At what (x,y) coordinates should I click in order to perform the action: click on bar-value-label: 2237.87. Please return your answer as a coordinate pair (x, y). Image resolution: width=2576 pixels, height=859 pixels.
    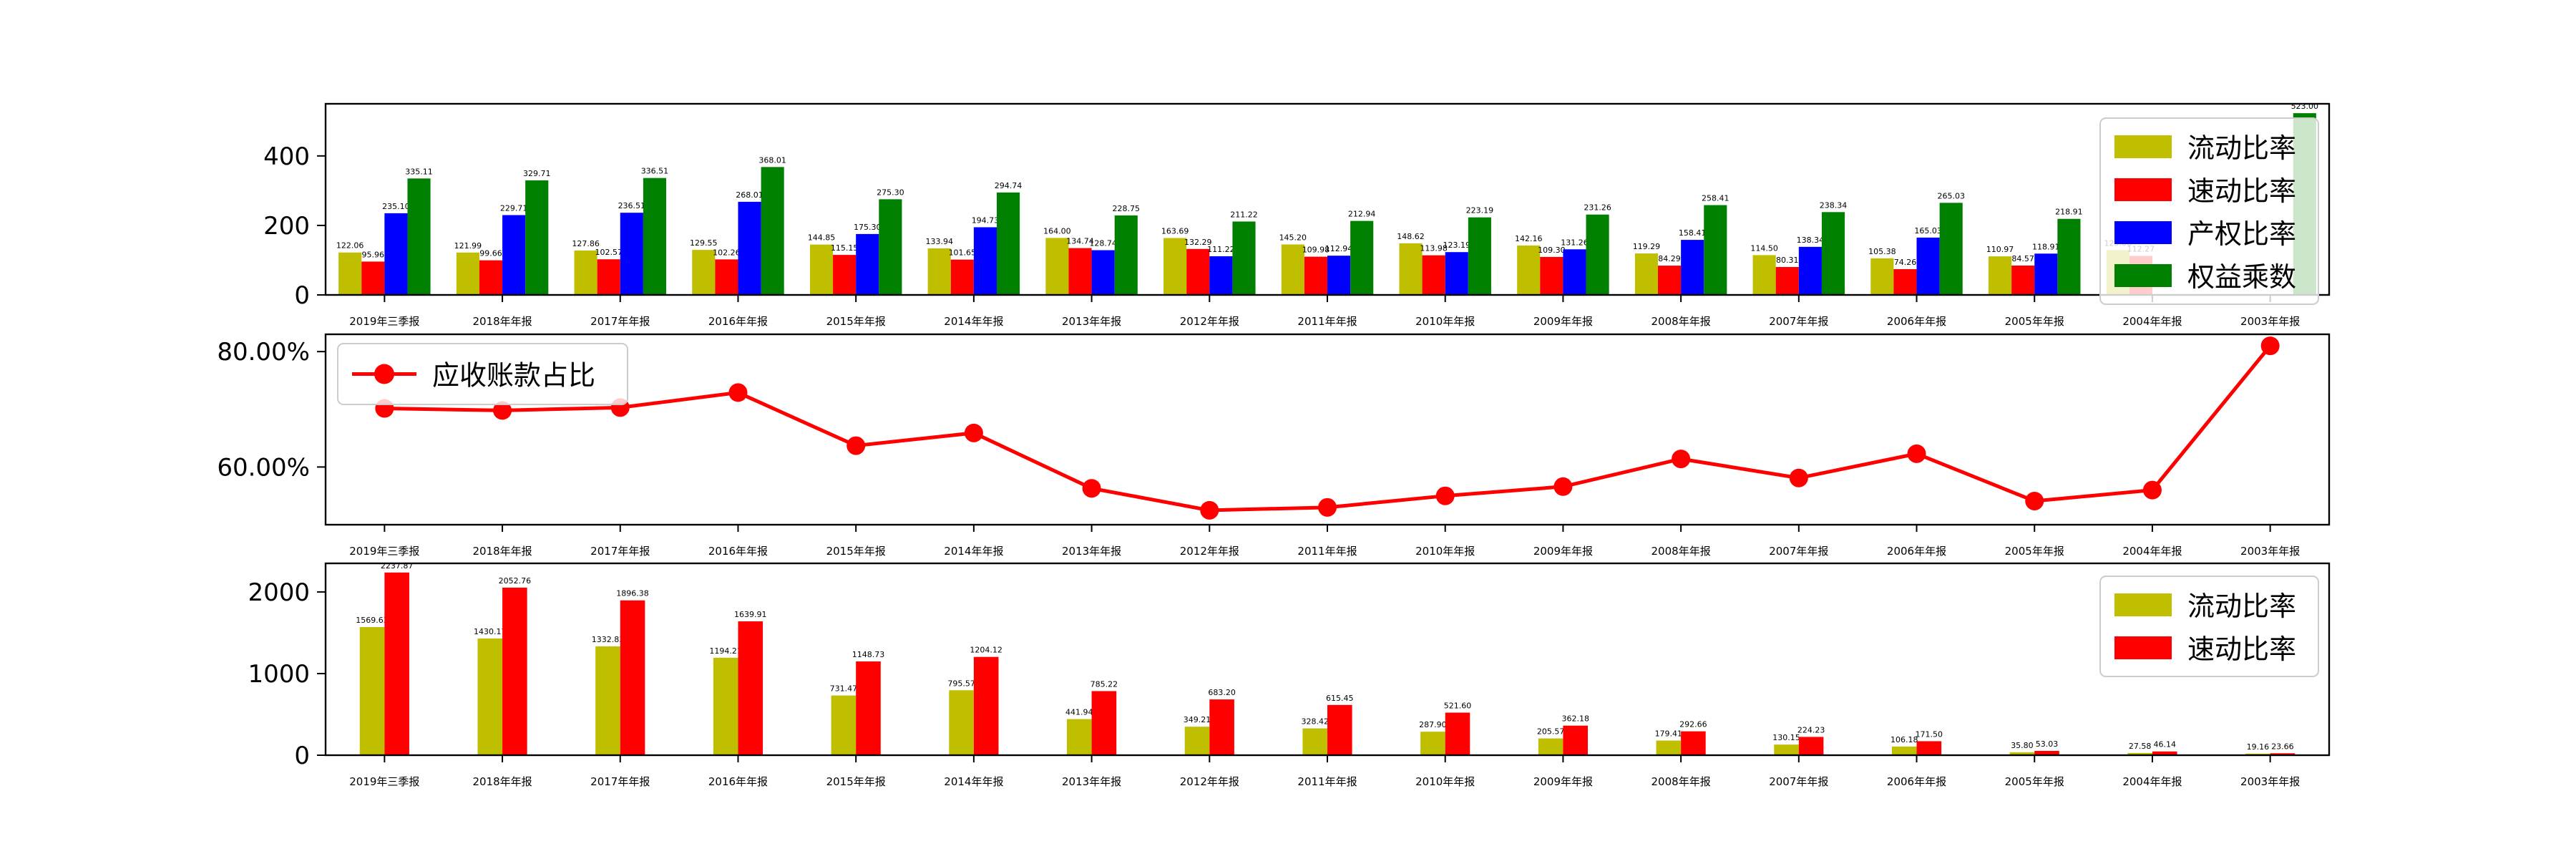
    Looking at the image, I should click on (397, 566).